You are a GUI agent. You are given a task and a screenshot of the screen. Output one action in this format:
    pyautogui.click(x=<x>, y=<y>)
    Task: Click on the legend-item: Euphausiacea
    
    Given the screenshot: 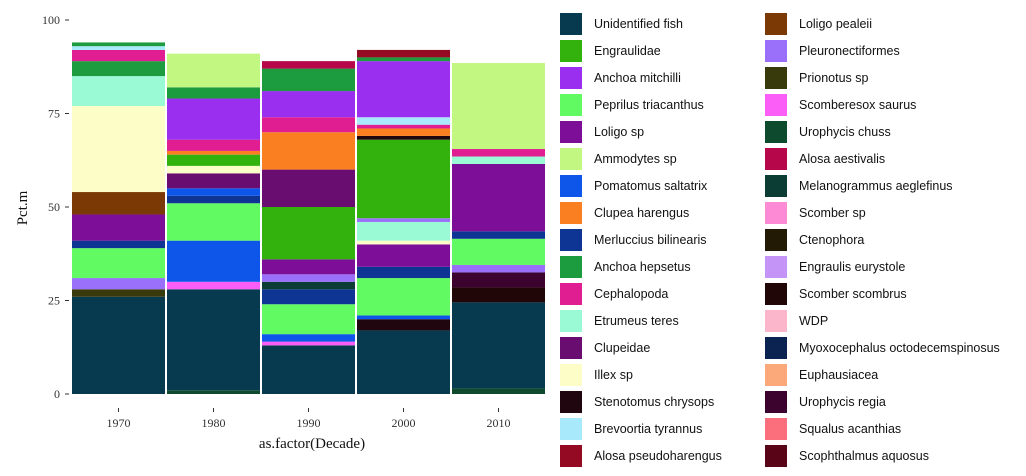 What is the action you would take?
    pyautogui.click(x=821, y=375)
    